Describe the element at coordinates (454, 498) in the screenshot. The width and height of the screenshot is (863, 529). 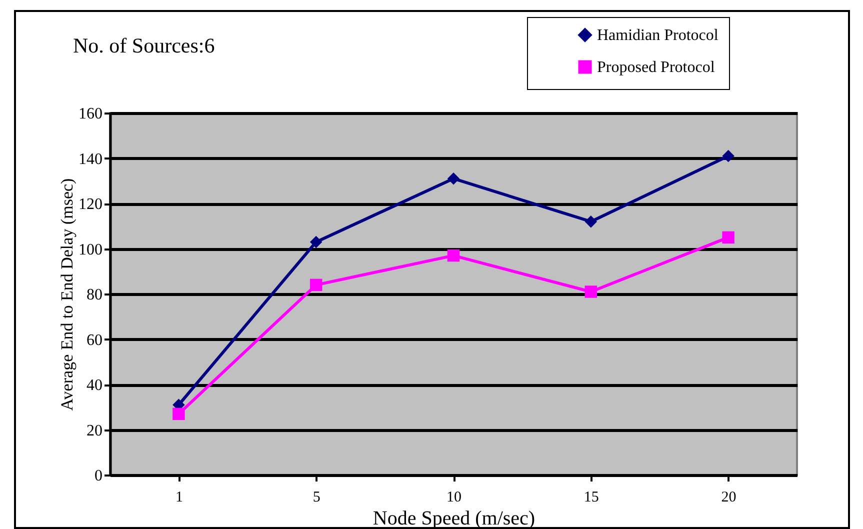
I see `x-tick-label: 10` at that location.